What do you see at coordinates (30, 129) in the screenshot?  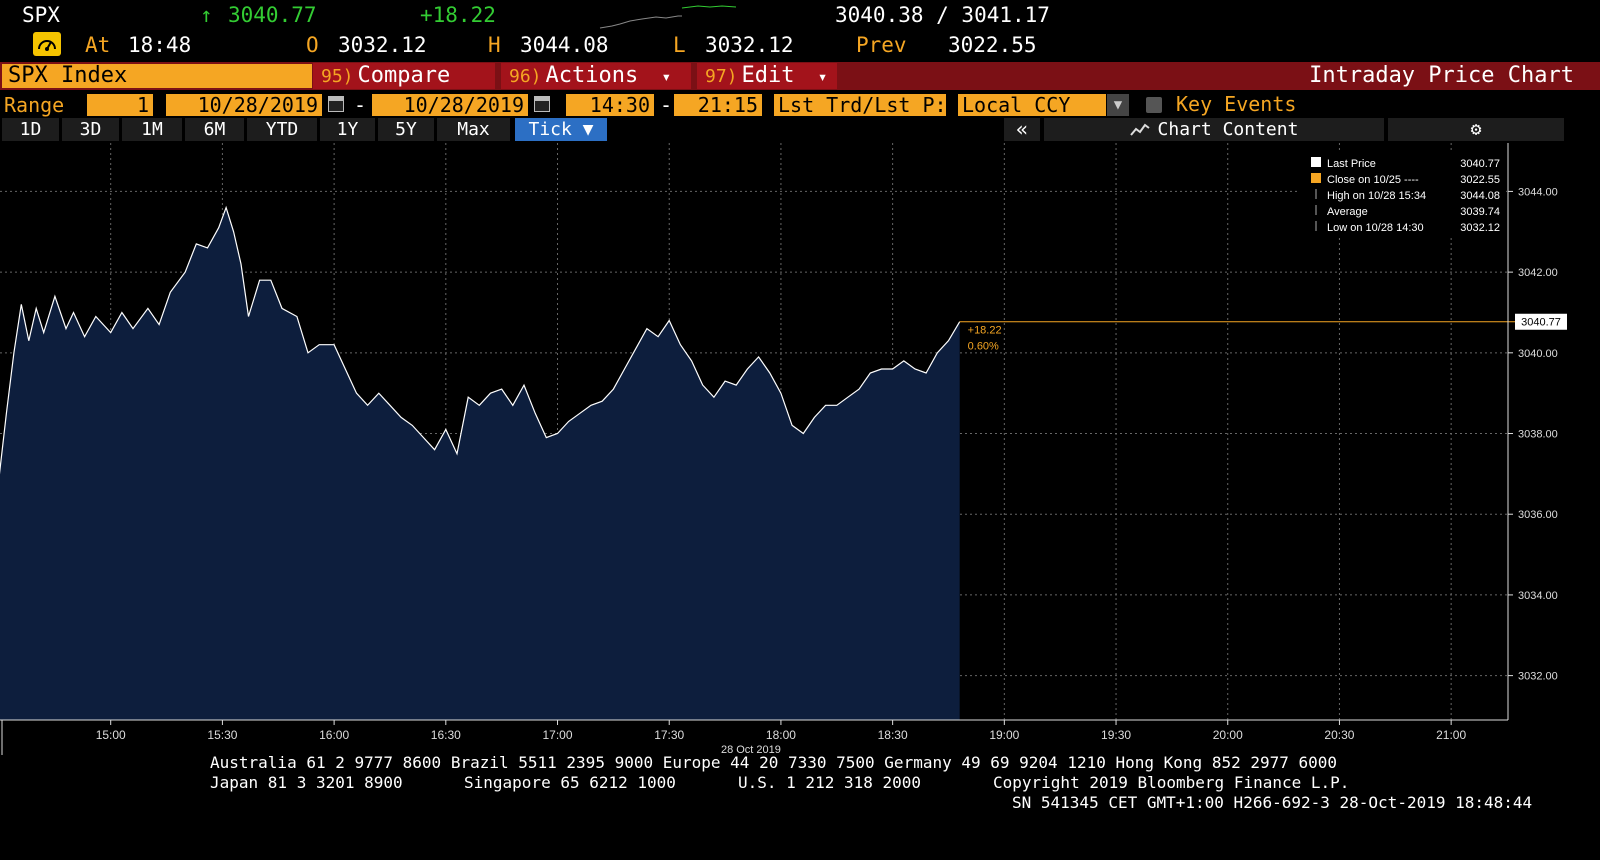 I see `period-button-1d: 1D` at bounding box center [30, 129].